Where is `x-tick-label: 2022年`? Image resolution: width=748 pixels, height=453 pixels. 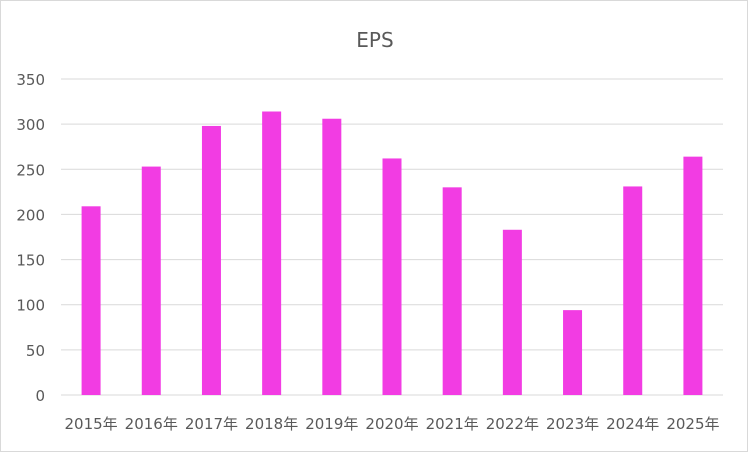
x-tick-label: 2022年 is located at coordinates (512, 424).